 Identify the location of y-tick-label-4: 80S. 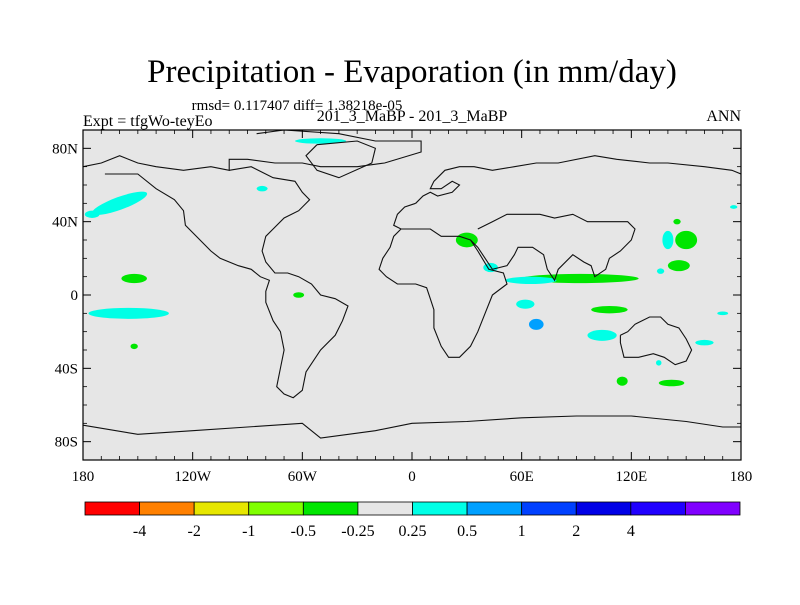
(66, 443).